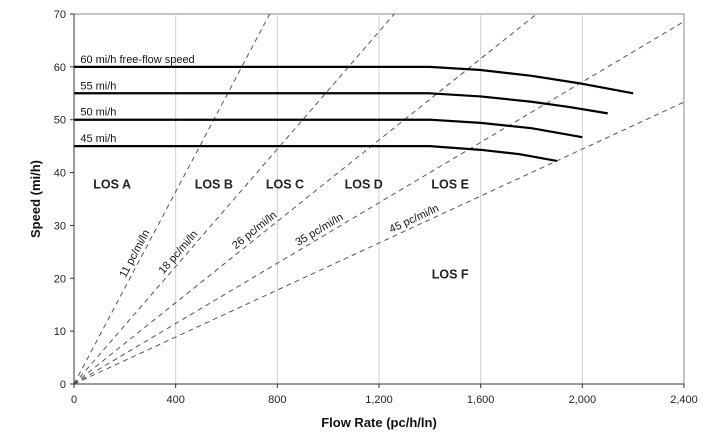 The width and height of the screenshot is (703, 436). I want to click on y-tick-label: 40, so click(60, 174).